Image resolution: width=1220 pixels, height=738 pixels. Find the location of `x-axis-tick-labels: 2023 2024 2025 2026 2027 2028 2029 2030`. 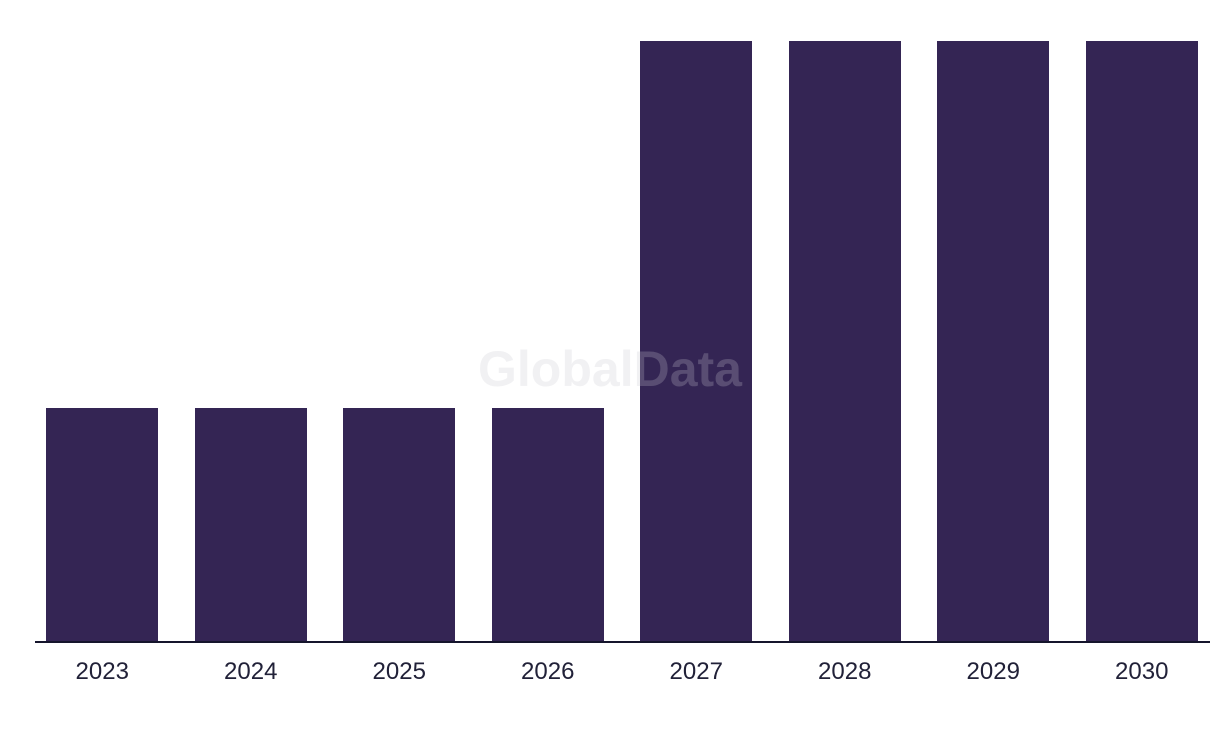

x-axis-tick-labels: 2023 2024 2025 2026 2027 2028 2029 2030 is located at coordinates (622, 672).